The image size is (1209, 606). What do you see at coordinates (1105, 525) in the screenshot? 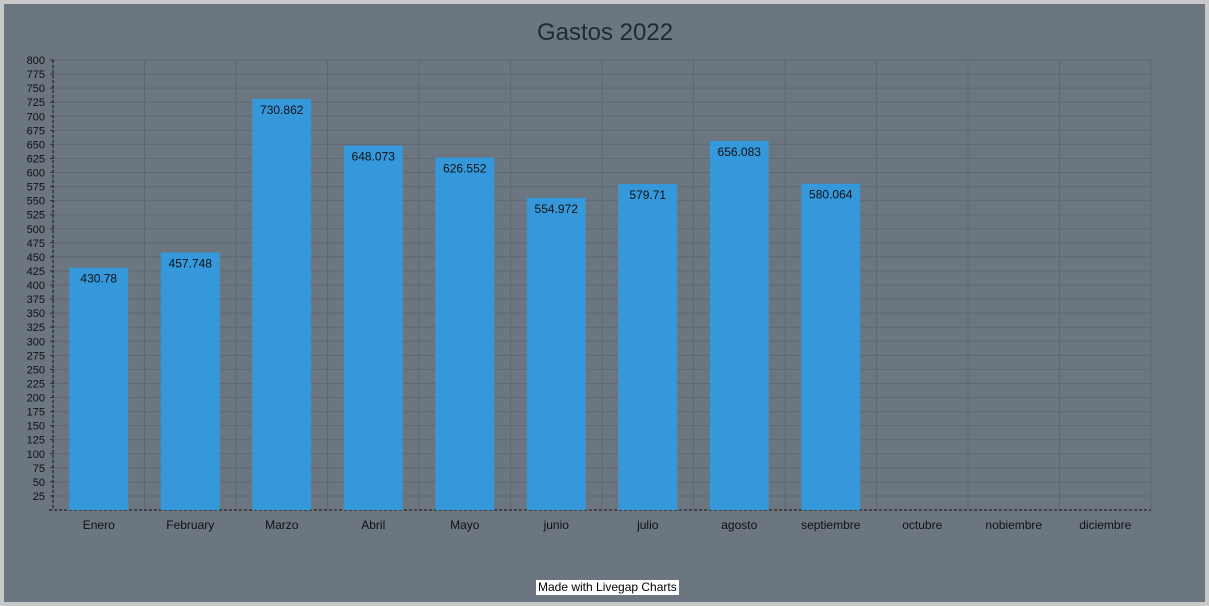
I see `x-tick-label: diciembre` at bounding box center [1105, 525].